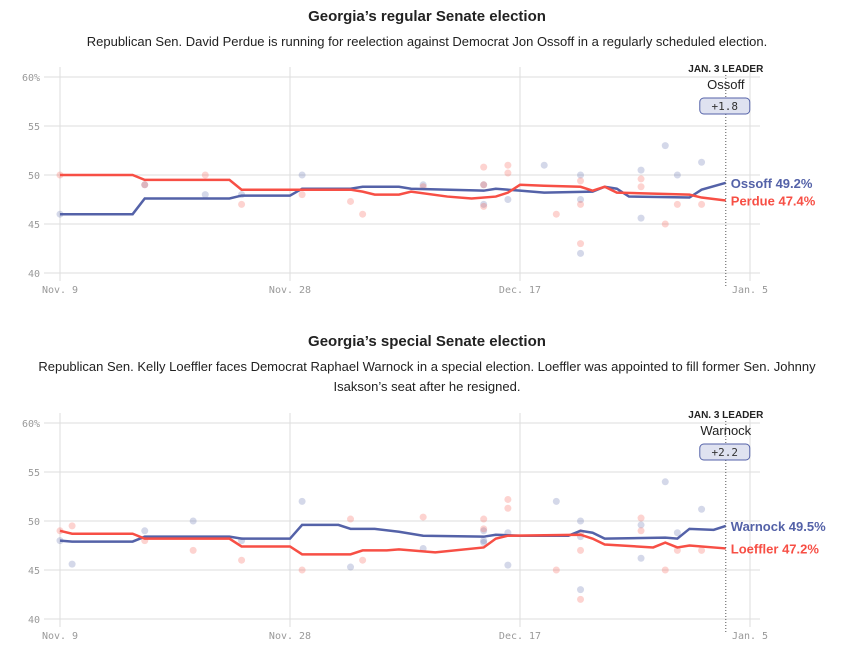 The image size is (854, 651). I want to click on end-label-warnock: Warnock 49.5%, so click(778, 526).